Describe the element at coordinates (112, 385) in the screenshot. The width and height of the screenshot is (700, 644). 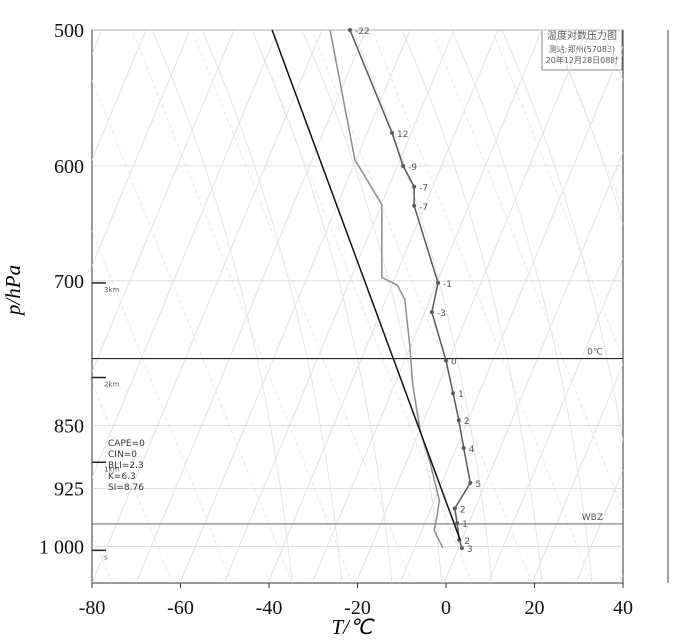
I see `height-label: 2km` at that location.